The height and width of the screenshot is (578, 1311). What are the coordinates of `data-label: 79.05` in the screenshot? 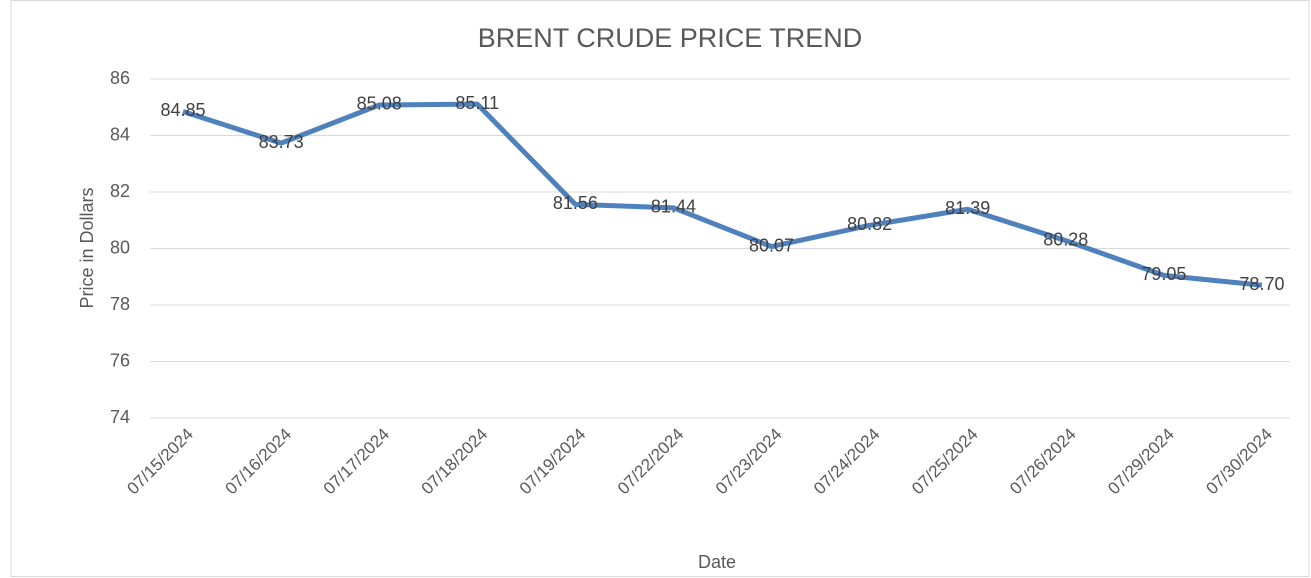 It's located at (1163, 274).